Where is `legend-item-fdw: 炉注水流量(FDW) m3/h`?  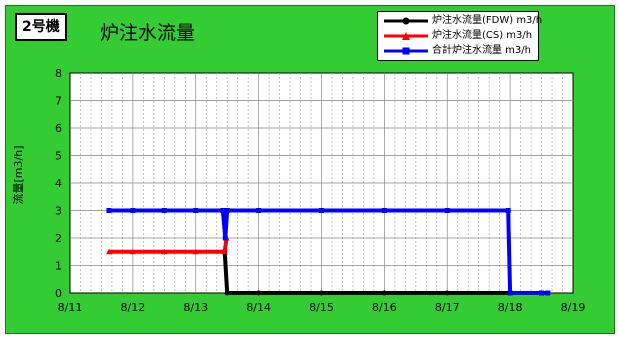
legend-item-fdw: 炉注水流量(FDW) m3/h is located at coordinates (462, 21).